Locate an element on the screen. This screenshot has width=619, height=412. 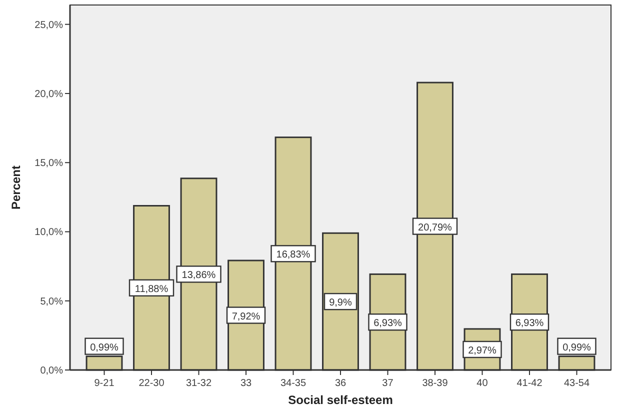
y-tick-label: 5,0% is located at coordinates (52, 302).